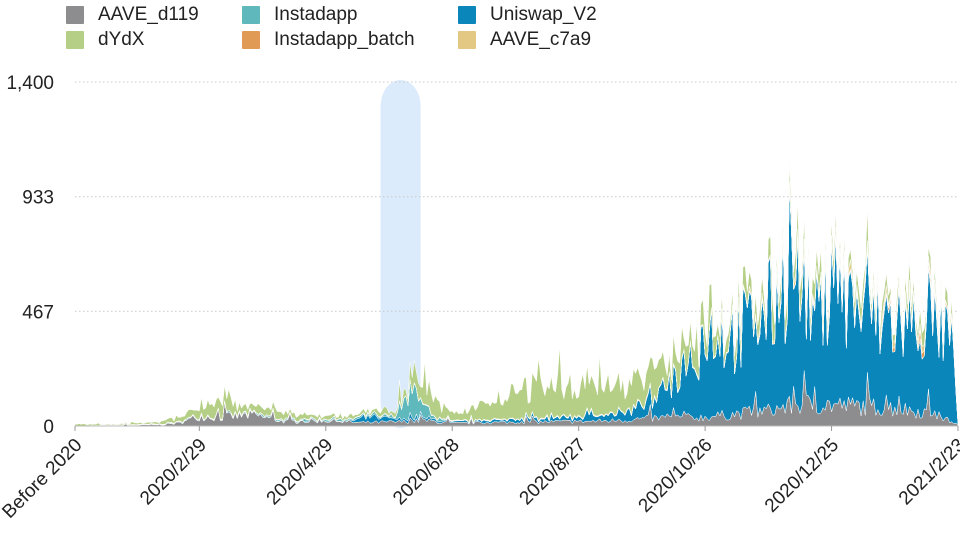 The height and width of the screenshot is (534, 960). What do you see at coordinates (802, 476) in the screenshot?
I see `x-tick-label: 2020/12/25` at bounding box center [802, 476].